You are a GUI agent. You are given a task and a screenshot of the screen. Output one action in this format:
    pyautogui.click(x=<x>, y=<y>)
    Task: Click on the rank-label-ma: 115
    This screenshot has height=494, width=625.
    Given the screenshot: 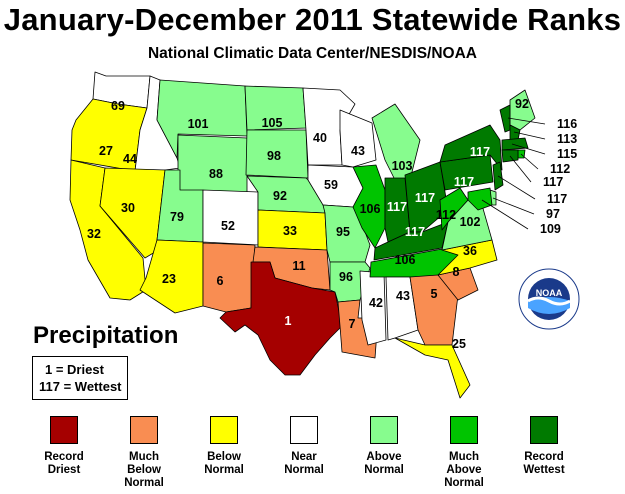 What is the action you would take?
    pyautogui.click(x=567, y=154)
    